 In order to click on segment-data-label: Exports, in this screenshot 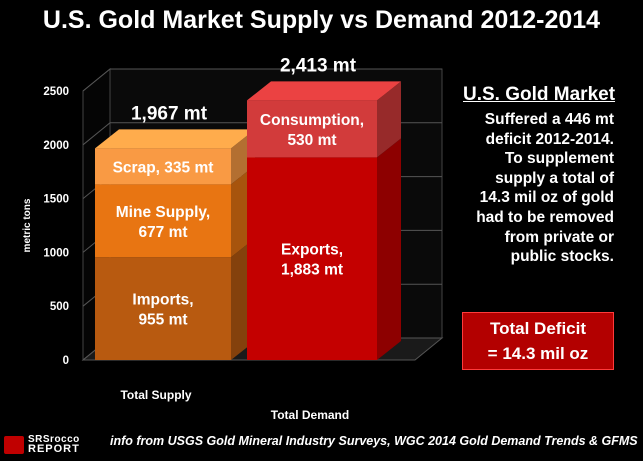, I will do `click(312, 250)`.